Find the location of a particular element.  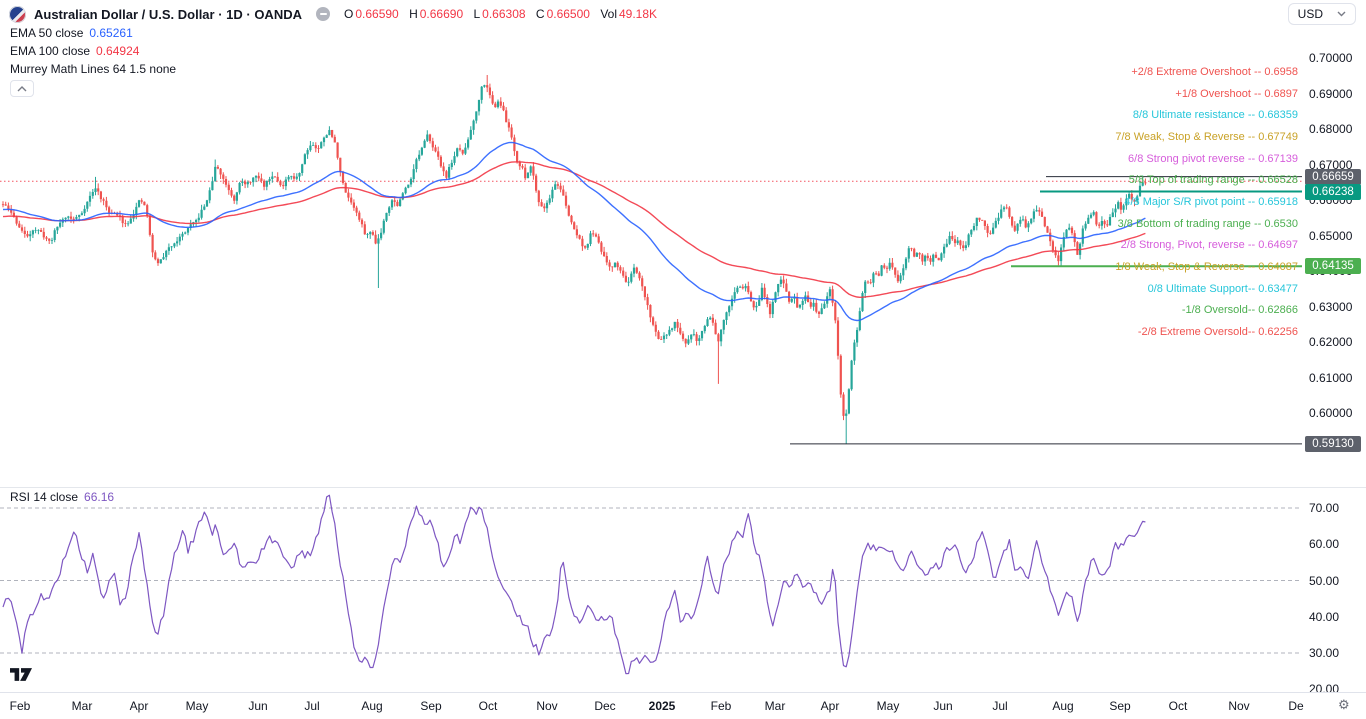

low-label: L is located at coordinates (477, 14).